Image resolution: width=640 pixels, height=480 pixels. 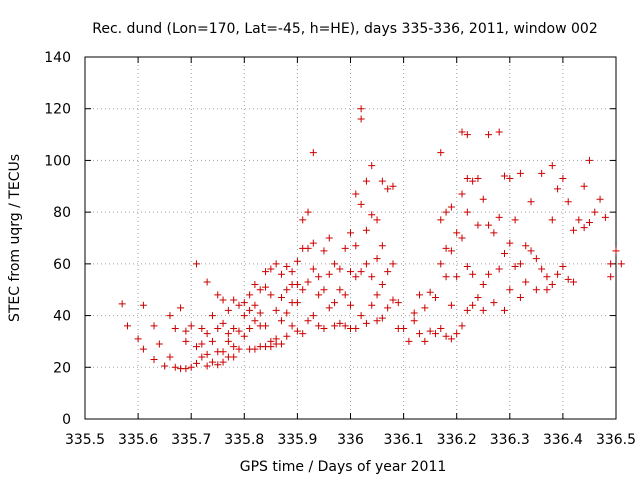 What do you see at coordinates (616, 440) in the screenshot?
I see `x-tick-label: 336.5` at bounding box center [616, 440].